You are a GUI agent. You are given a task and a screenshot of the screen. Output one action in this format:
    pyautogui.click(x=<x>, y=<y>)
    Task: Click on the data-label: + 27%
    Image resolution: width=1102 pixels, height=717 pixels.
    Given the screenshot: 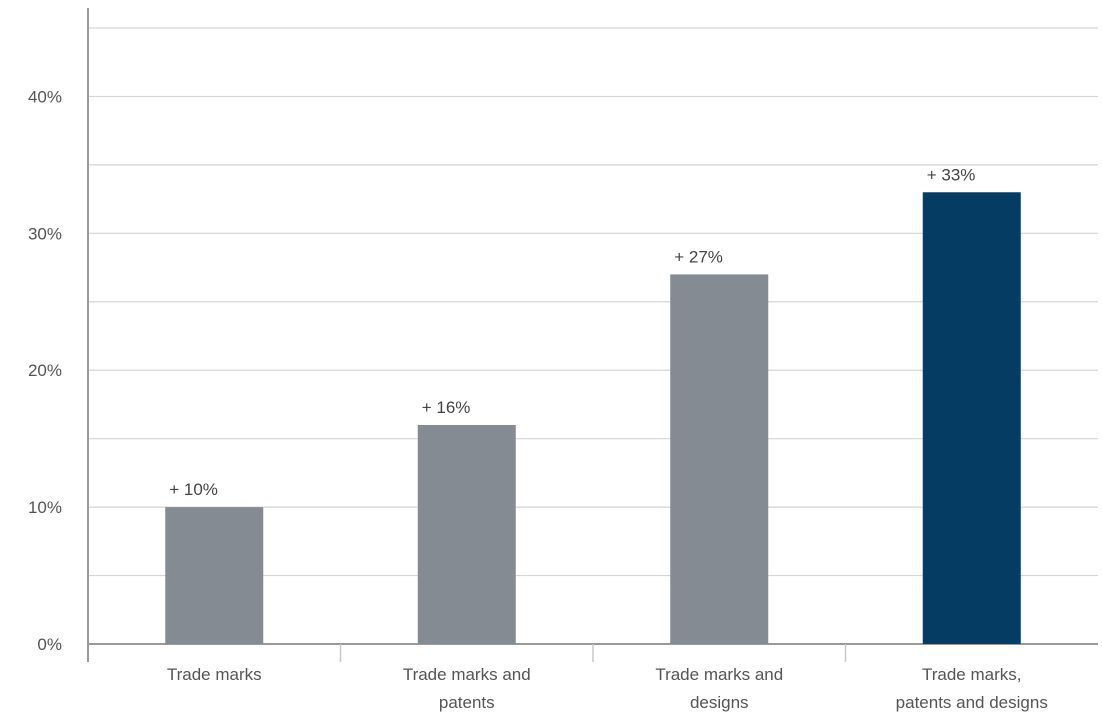 What is the action you would take?
    pyautogui.click(x=698, y=256)
    